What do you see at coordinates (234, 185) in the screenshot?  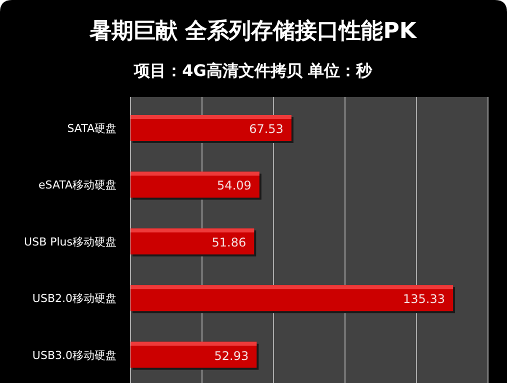 I see `data-label: 54.09` at bounding box center [234, 185].